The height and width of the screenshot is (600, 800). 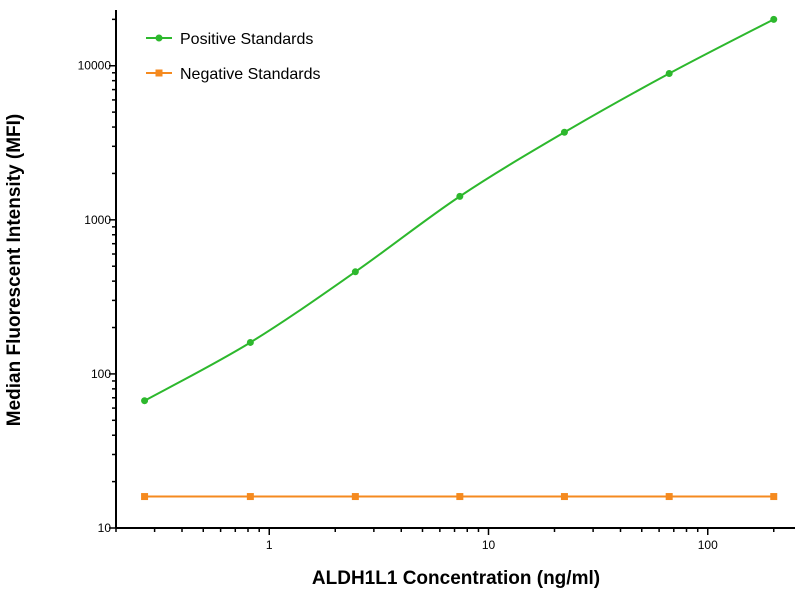 What do you see at coordinates (489, 545) in the screenshot?
I see `x-tick-label: 10` at bounding box center [489, 545].